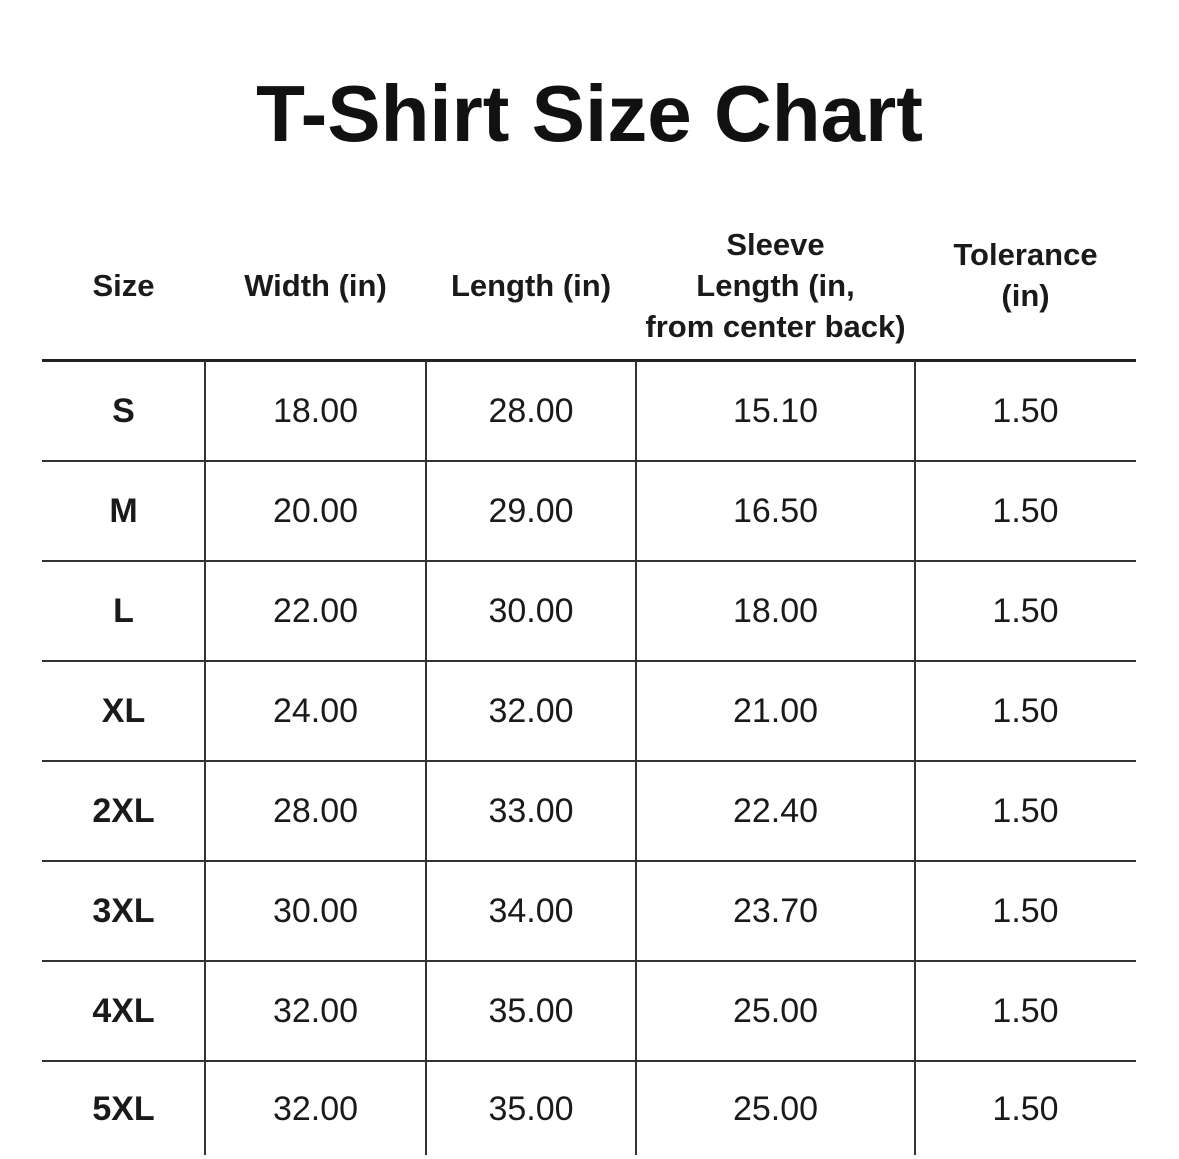  I want to click on column-header-line: Length (in), so click(531, 285).